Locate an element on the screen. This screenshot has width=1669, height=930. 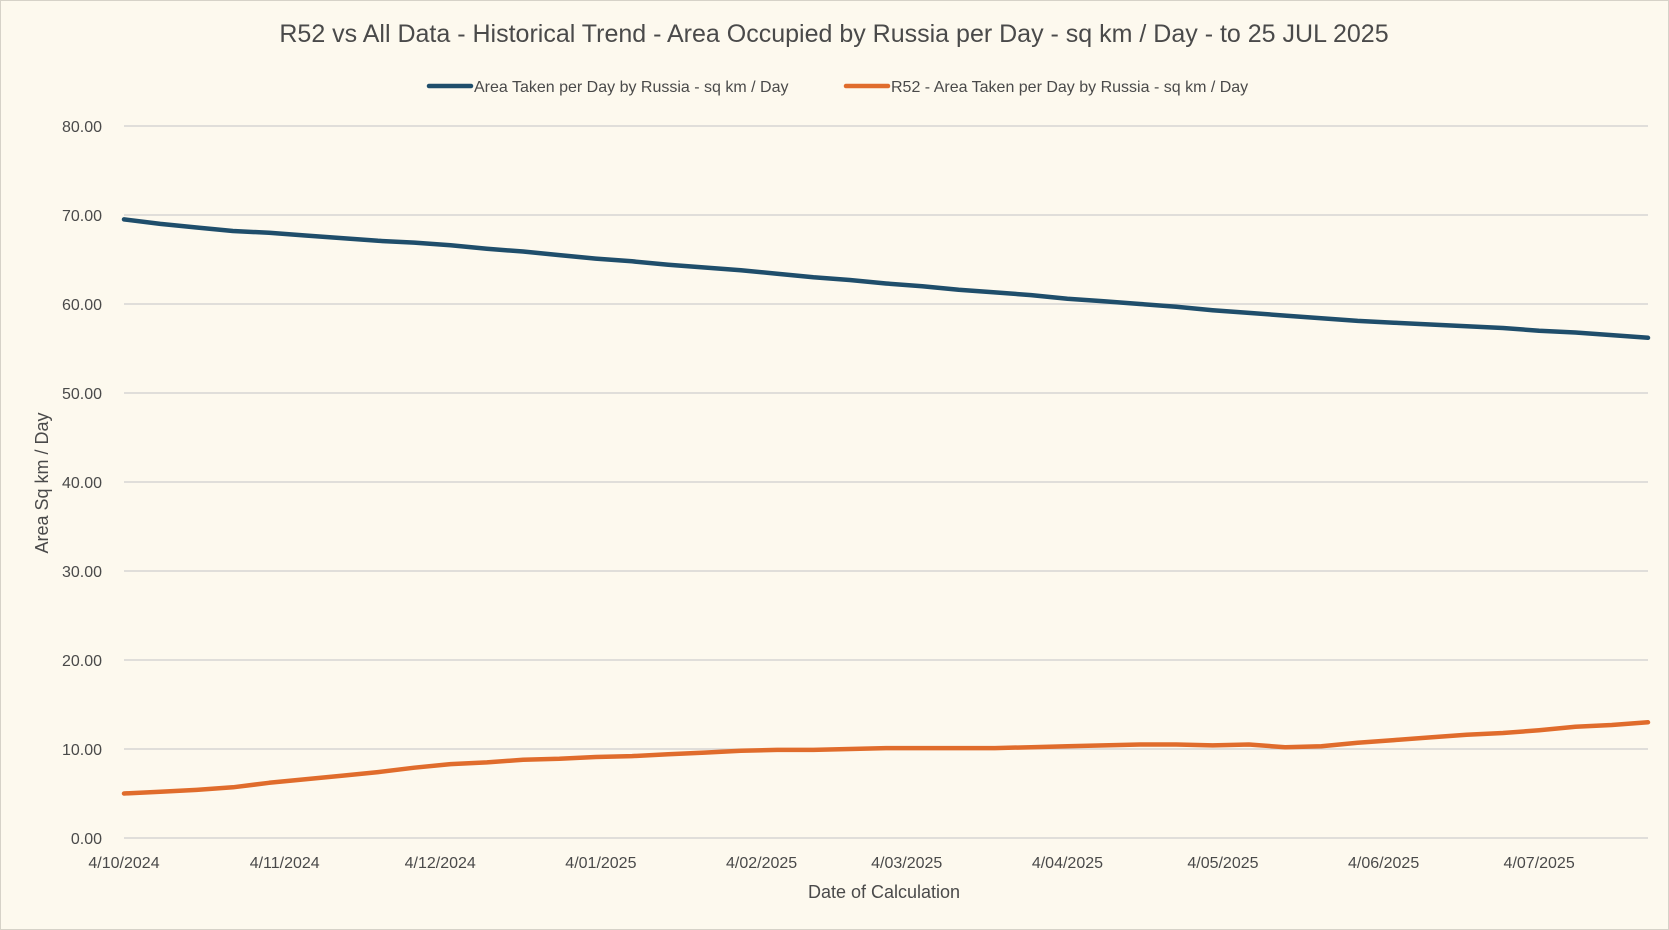
x-tick-label: 4/05/2025 is located at coordinates (1222, 863).